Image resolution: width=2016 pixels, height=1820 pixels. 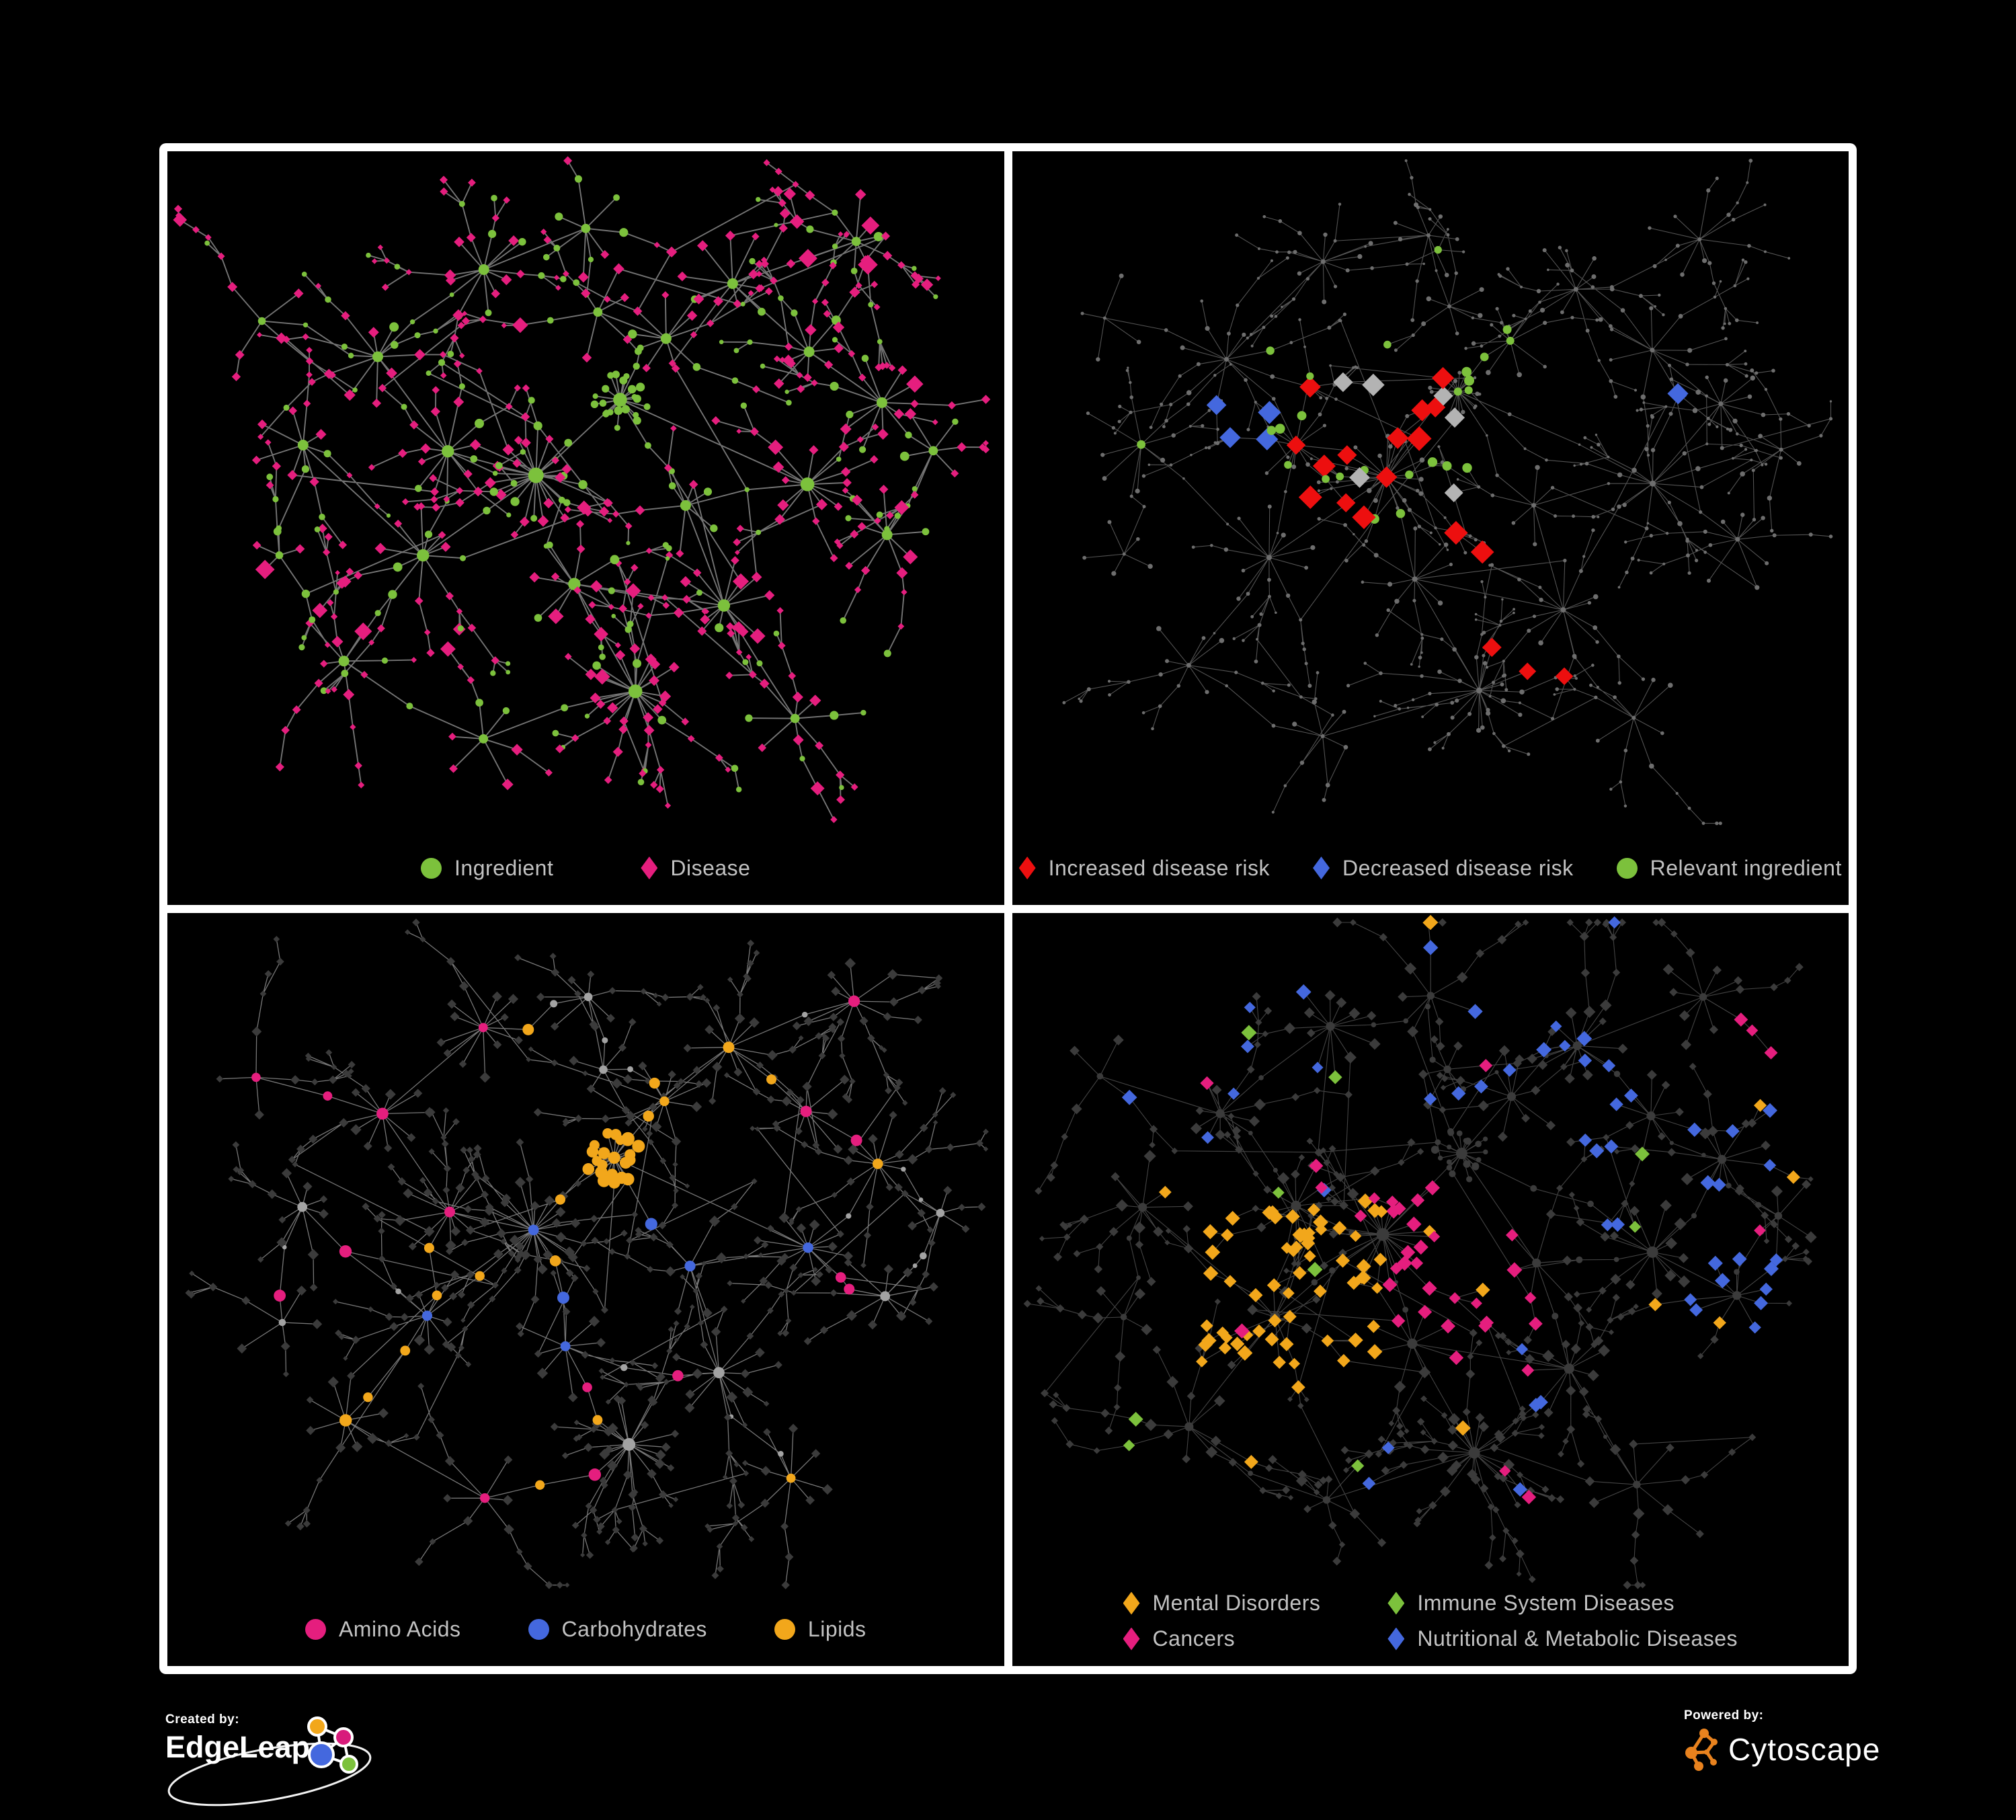 What do you see at coordinates (1420, 1251) in the screenshot?
I see `disease-categories-network-graph` at bounding box center [1420, 1251].